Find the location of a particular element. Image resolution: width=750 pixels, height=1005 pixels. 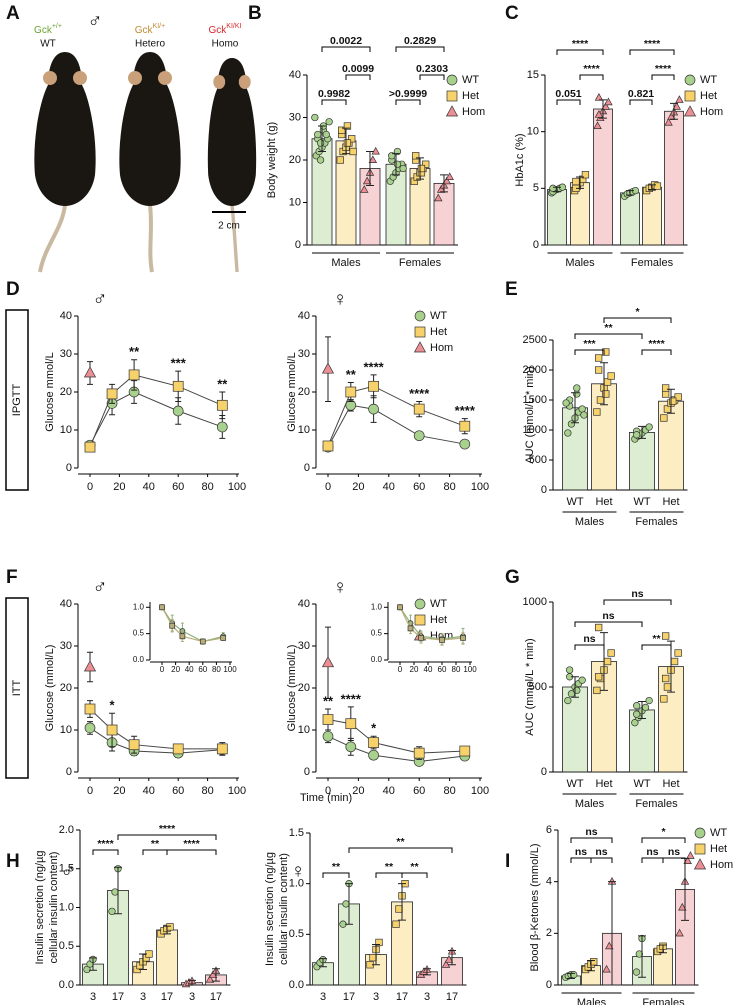

comparison-label: ns is located at coordinates (608, 616).